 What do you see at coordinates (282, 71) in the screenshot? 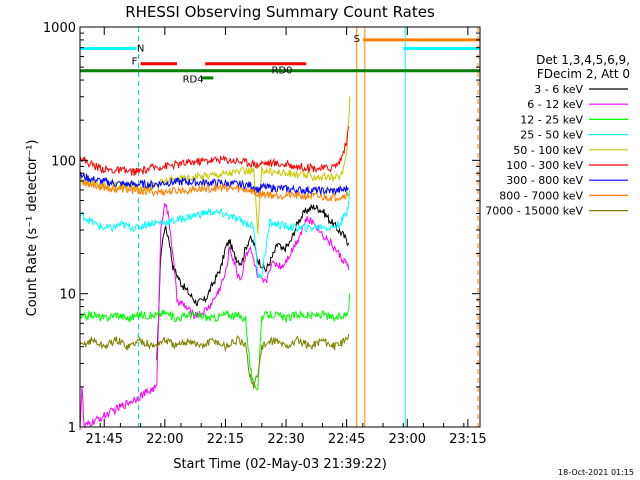
I see `flag-label-rd0: RD0` at bounding box center [282, 71].